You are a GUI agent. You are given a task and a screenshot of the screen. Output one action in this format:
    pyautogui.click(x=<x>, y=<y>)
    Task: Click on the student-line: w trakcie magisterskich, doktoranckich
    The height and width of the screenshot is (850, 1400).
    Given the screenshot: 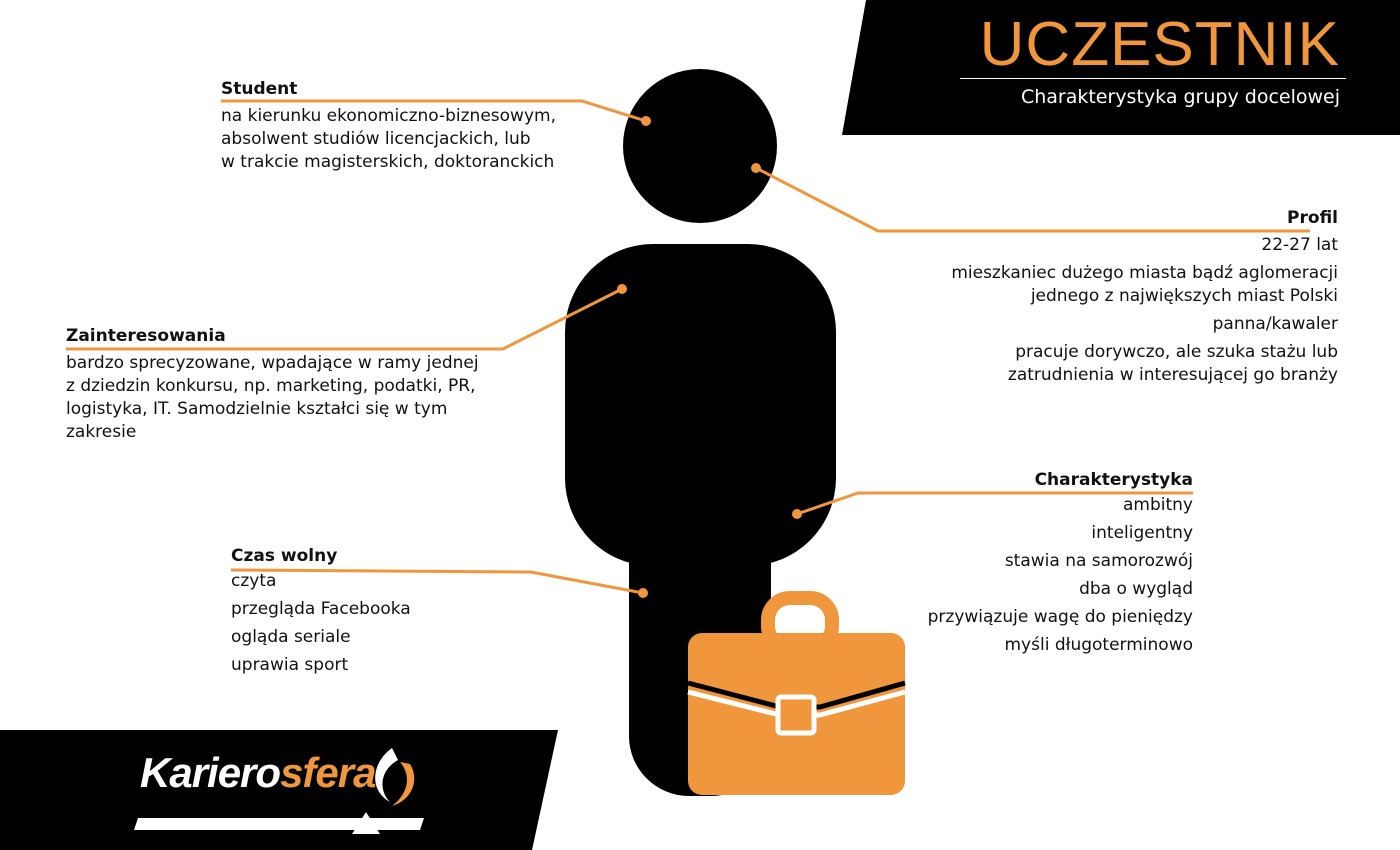 What is the action you would take?
    pyautogui.click(x=388, y=162)
    